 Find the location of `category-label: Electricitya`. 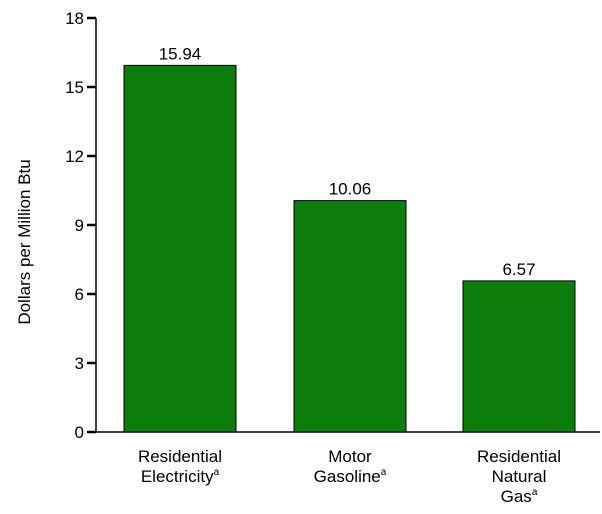

category-label: Electricitya is located at coordinates (180, 476).